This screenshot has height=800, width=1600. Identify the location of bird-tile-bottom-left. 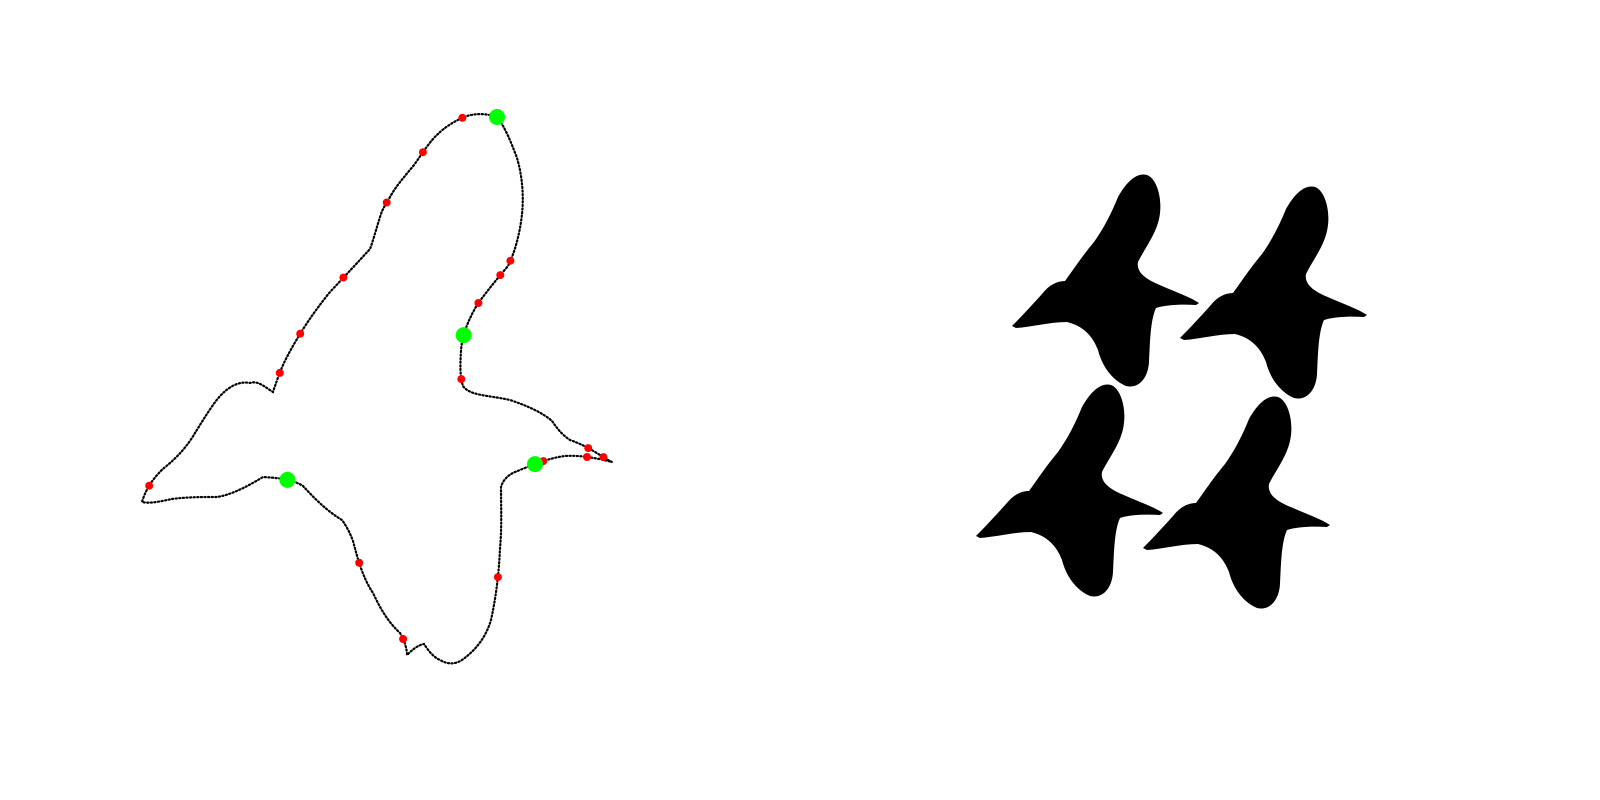
(1069, 490).